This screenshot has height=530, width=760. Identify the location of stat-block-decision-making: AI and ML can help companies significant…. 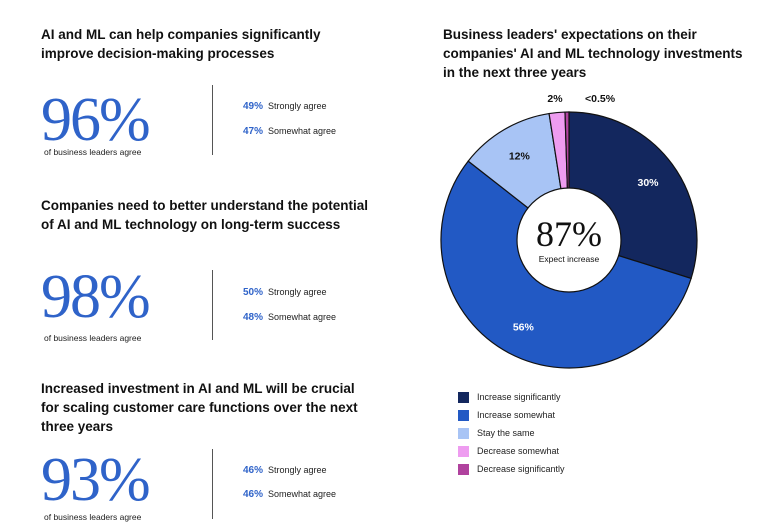
(206, 91).